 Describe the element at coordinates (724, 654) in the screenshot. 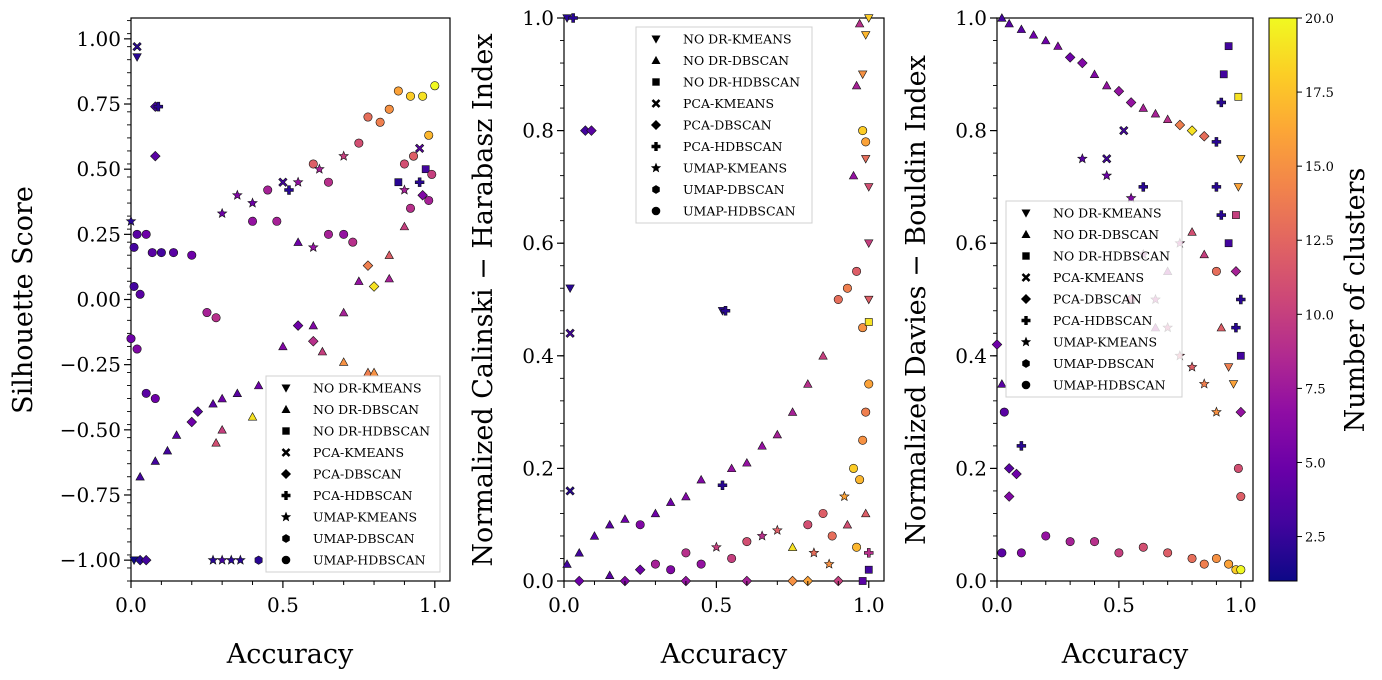

I see `x-axis-title-2: Accuracy` at that location.